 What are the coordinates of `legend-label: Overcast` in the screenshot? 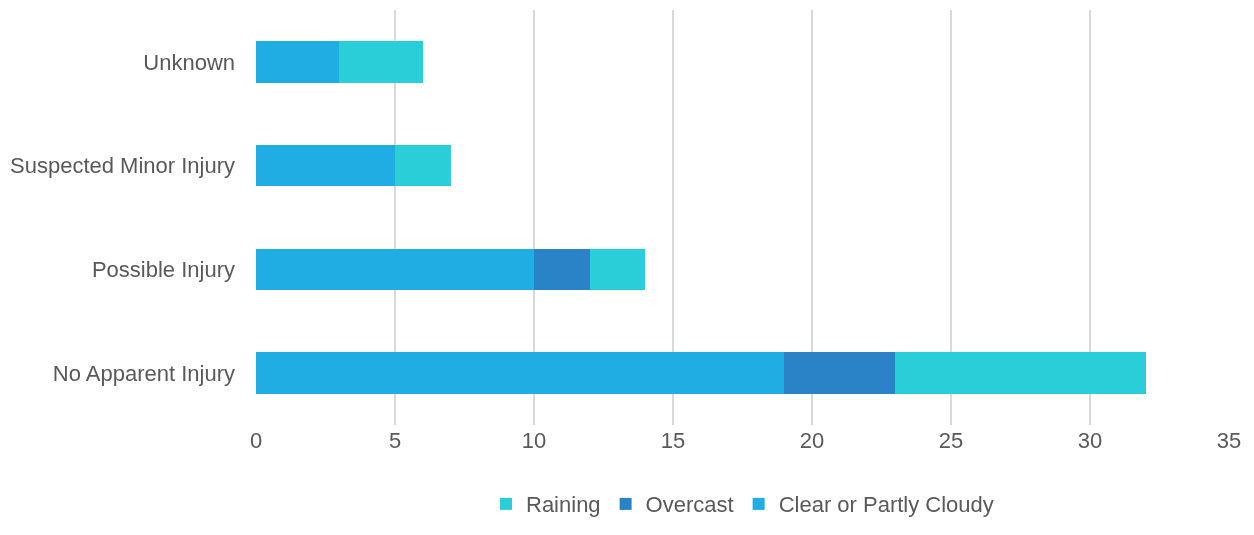 It's located at (689, 505).